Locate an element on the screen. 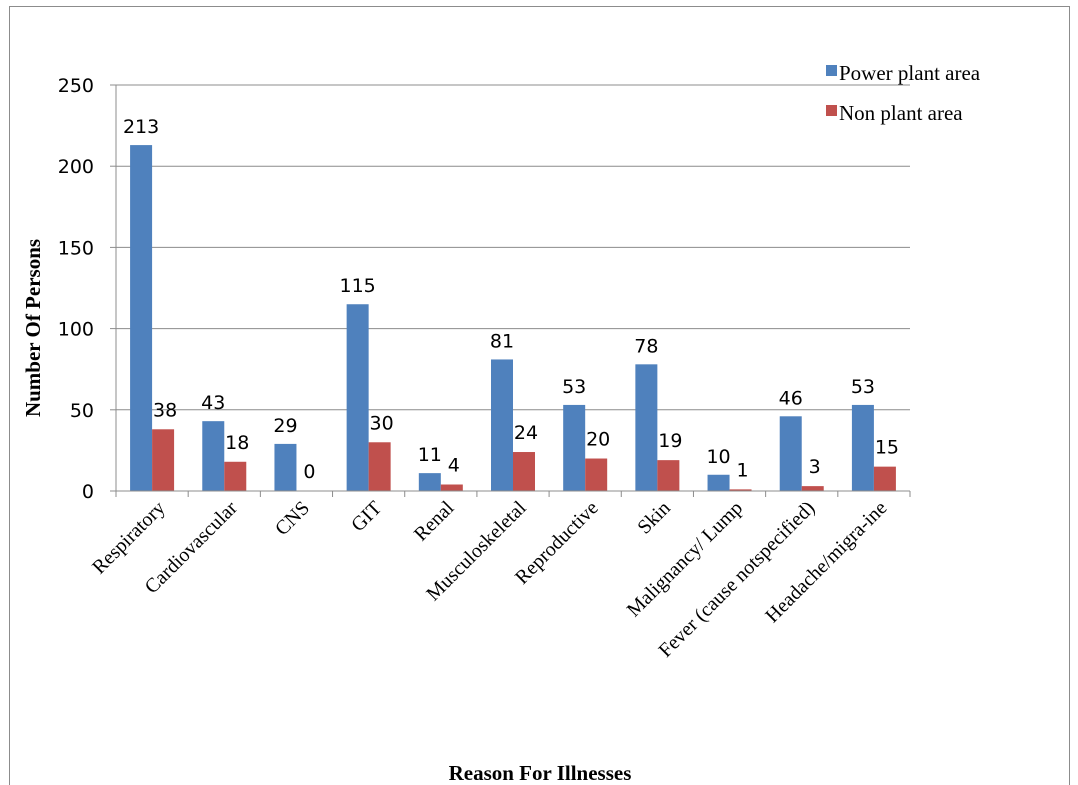 The height and width of the screenshot is (785, 1078). bar-non-plant-area-headache-migra-ine is located at coordinates (884, 478).